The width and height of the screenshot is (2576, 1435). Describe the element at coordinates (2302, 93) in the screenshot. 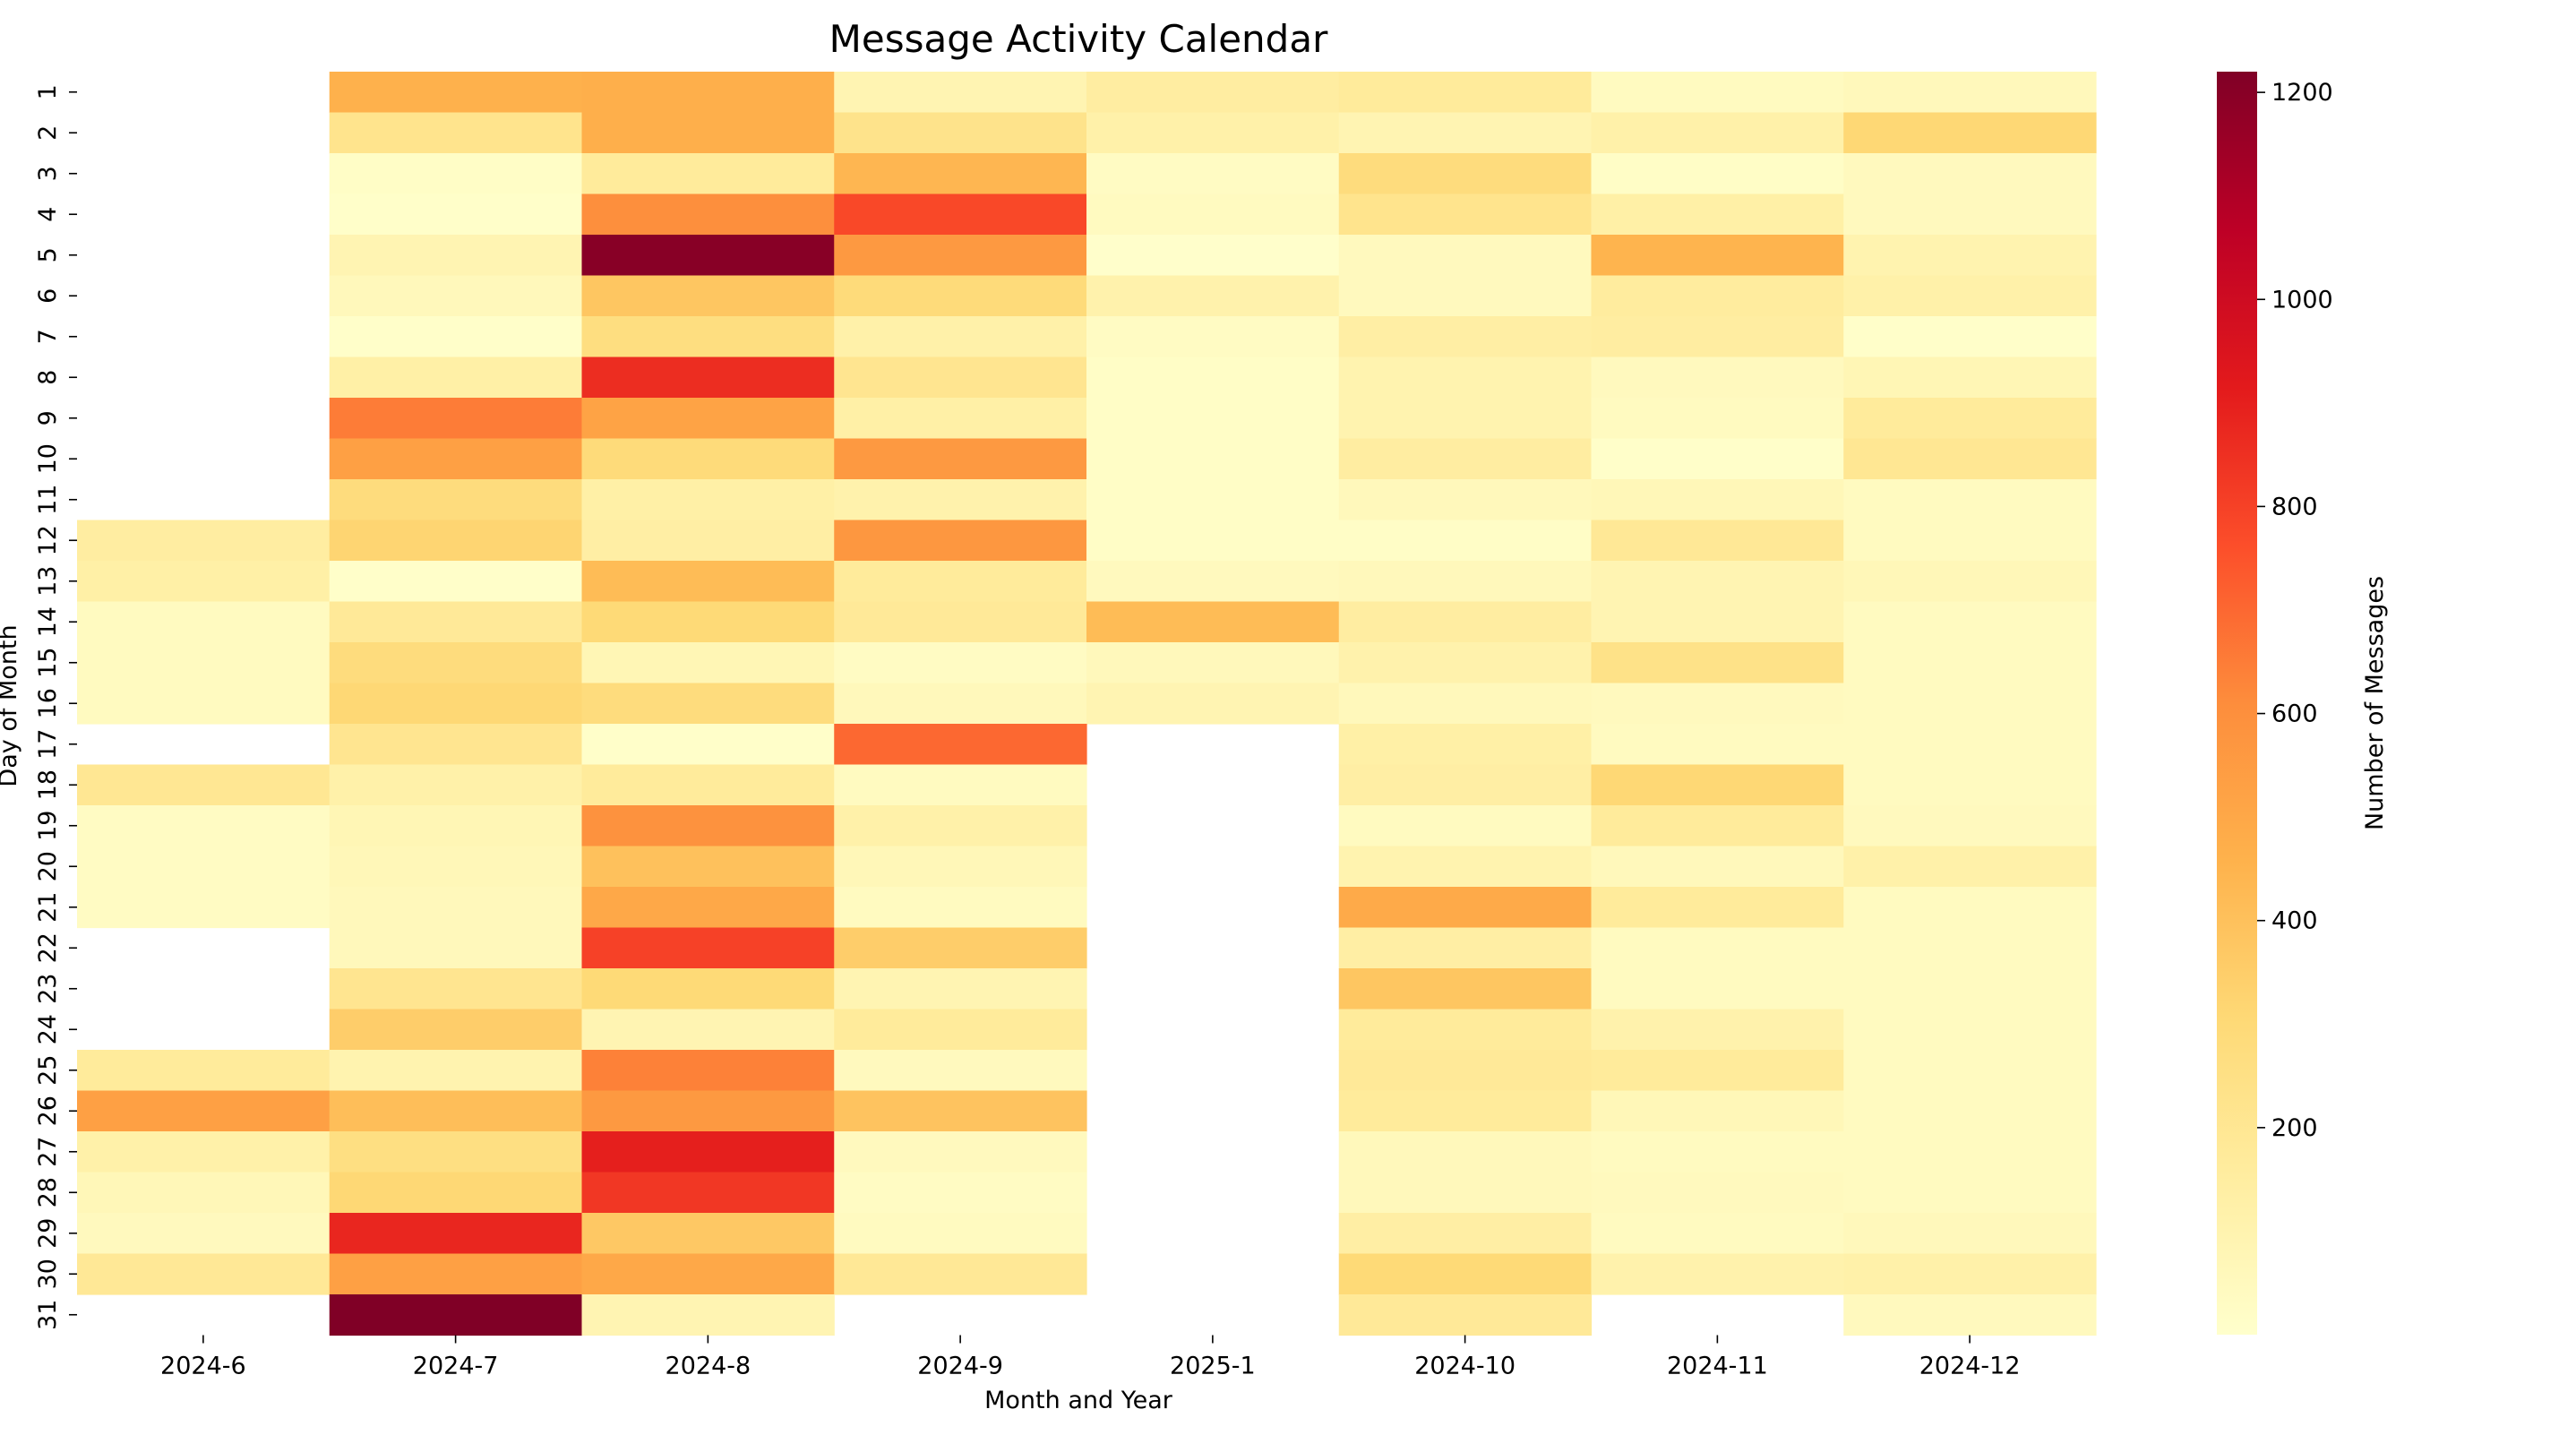

I see `colorbar-tick-label: 1200` at that location.